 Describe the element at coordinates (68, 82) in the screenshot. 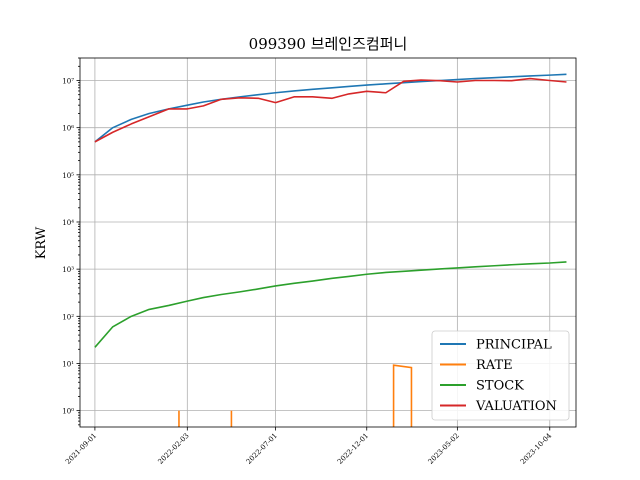

I see `y-tick-label: 10⁷` at that location.